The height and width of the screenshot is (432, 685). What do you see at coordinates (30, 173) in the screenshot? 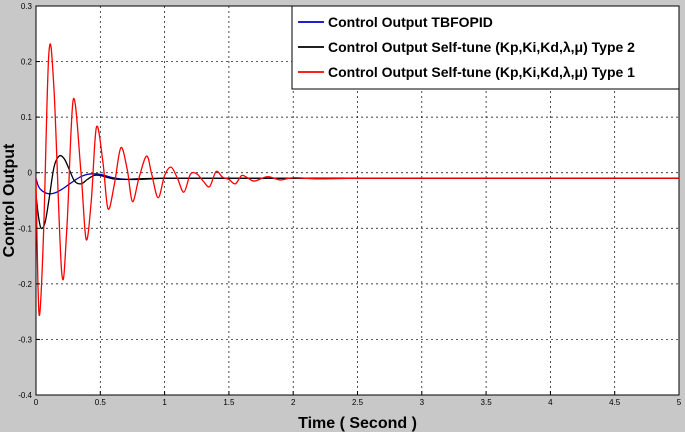
I see `y-tick-label: 0` at bounding box center [30, 173].